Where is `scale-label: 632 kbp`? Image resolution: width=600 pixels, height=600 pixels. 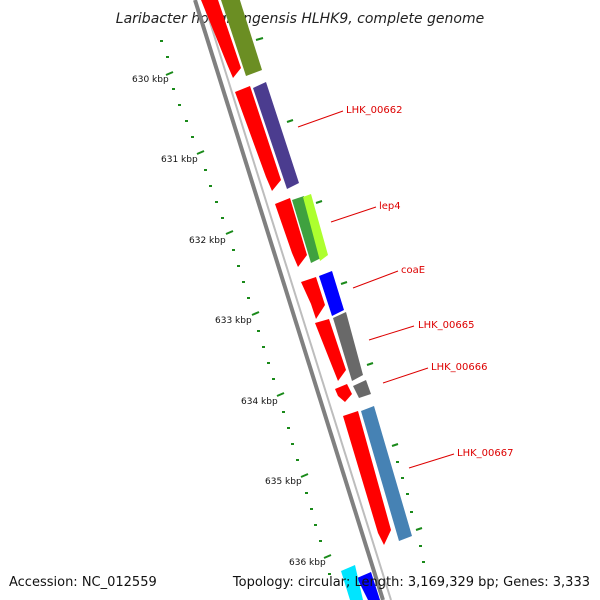 scale-label: 632 kbp is located at coordinates (207, 241).